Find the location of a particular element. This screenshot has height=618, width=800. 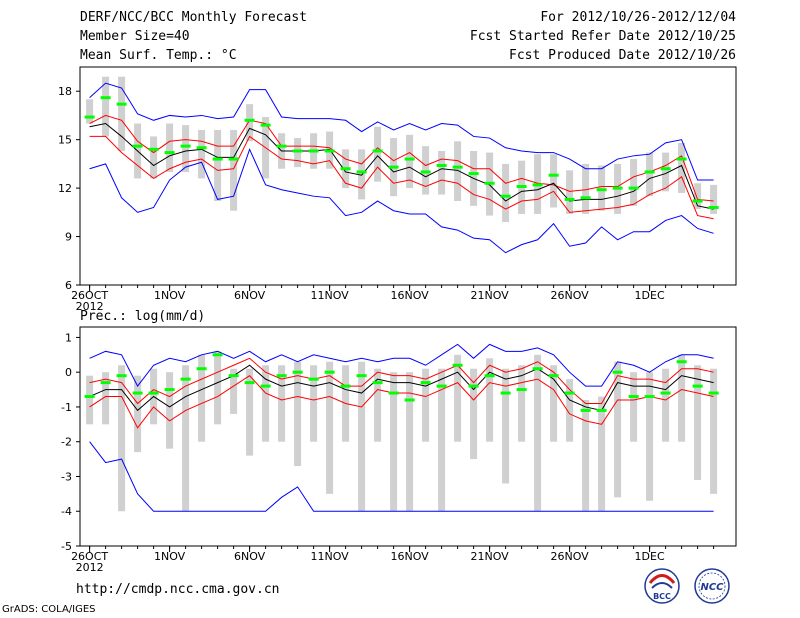

y-tick-label: -2 is located at coordinates (66, 442).